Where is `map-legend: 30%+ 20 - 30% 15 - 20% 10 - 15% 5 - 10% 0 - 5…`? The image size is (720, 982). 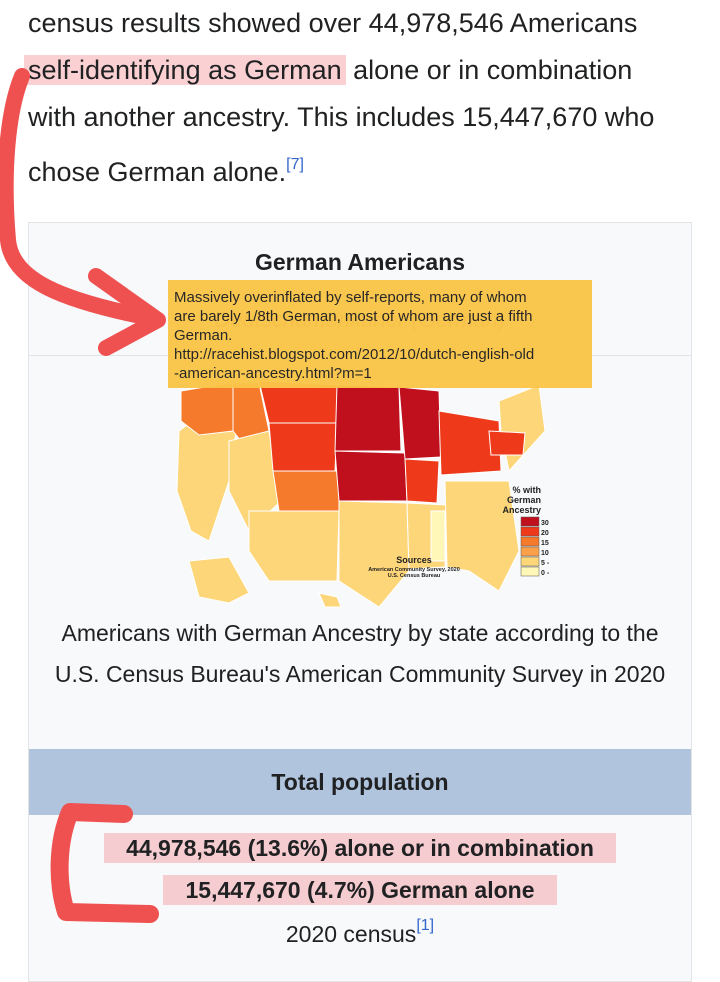
map-legend: 30%+ 20 - 30% 15 - 20% 10 - 15% 5 - 10% 0 - 5… is located at coordinates (534, 546).